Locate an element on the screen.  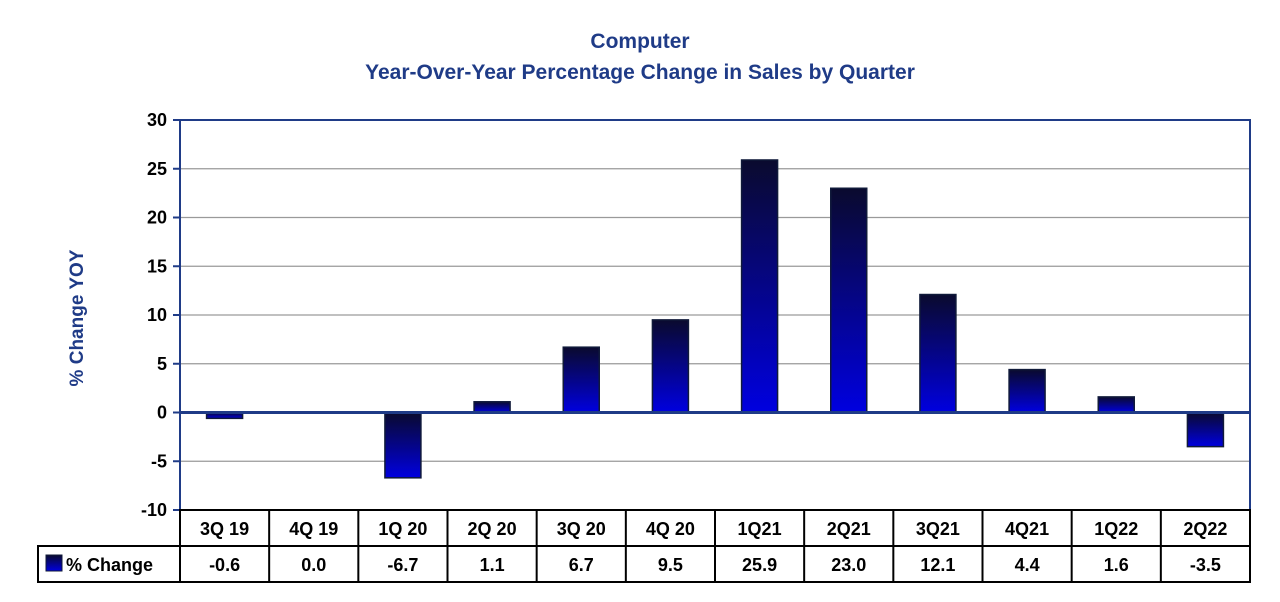
legend-swatch is located at coordinates (54, 563).